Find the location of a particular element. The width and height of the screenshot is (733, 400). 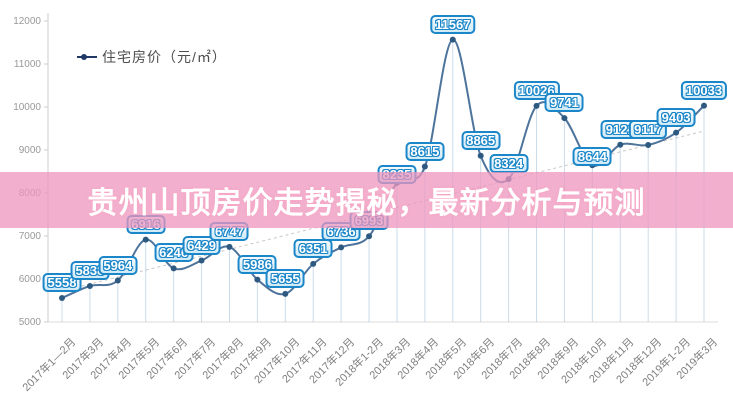

headline-title: 贵州山顶房价走势揭秘，最新分析与预测 is located at coordinates (366, 203).